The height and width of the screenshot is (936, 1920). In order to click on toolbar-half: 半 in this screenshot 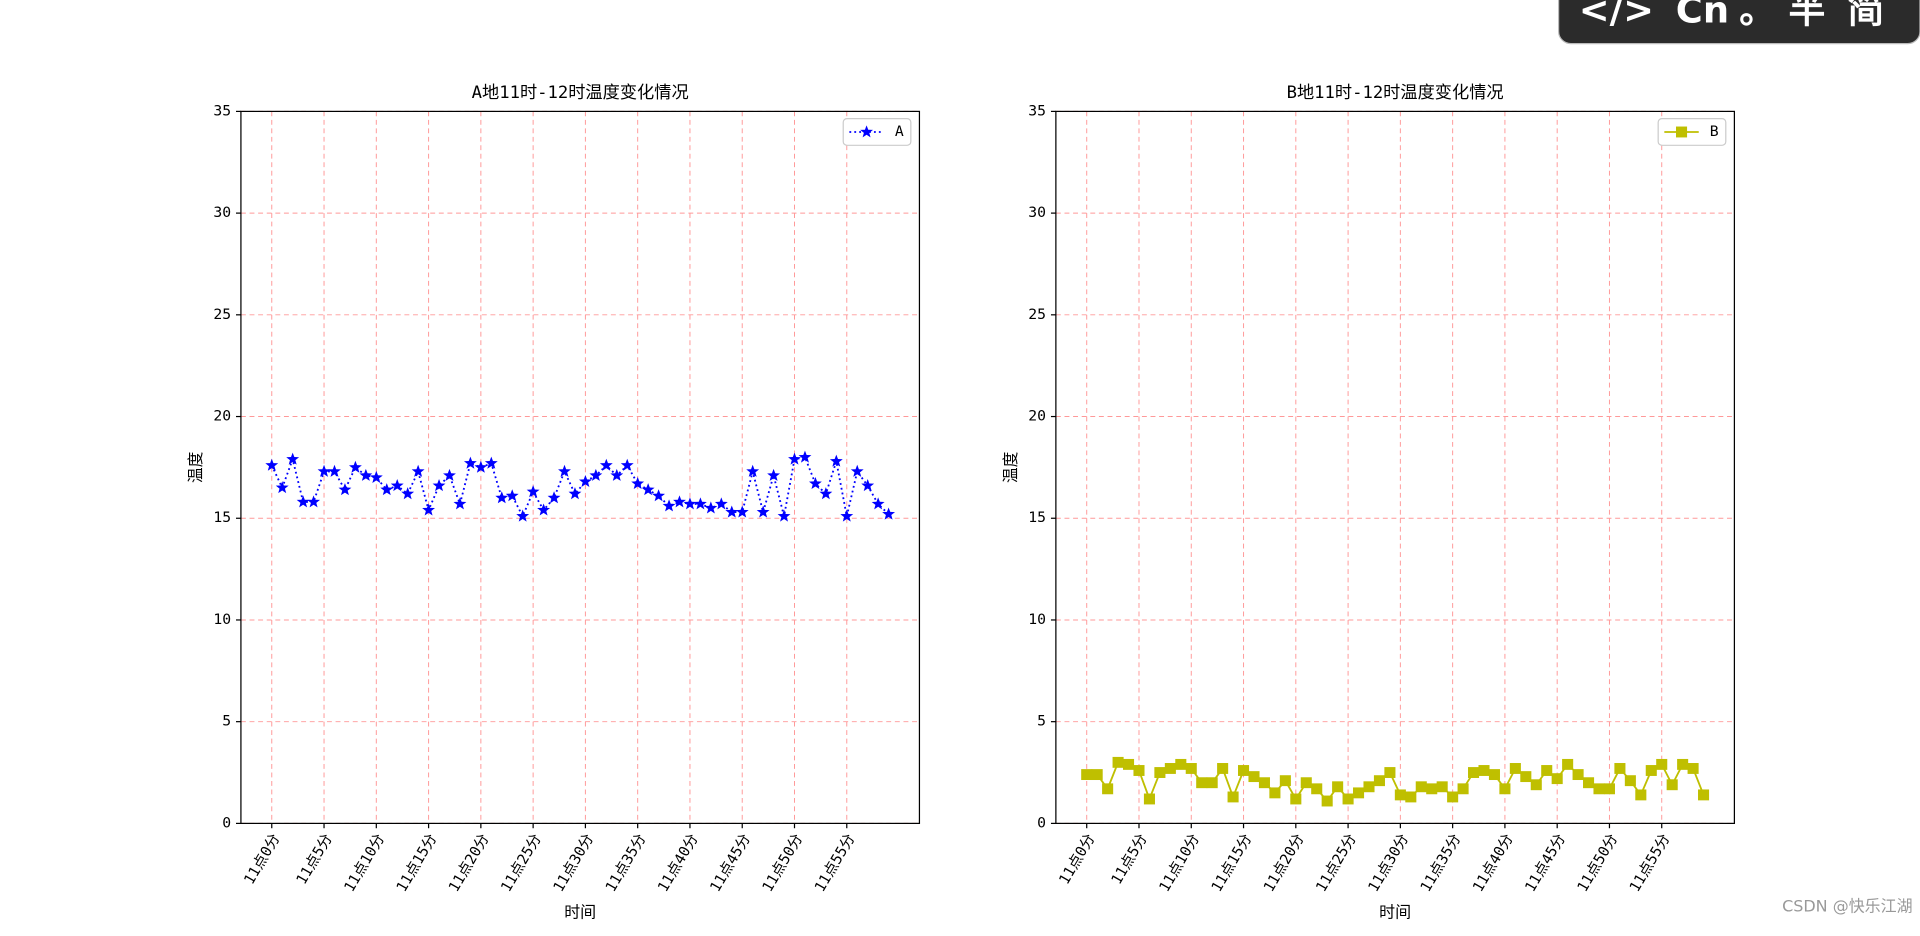, I will do `click(1806, 15)`.